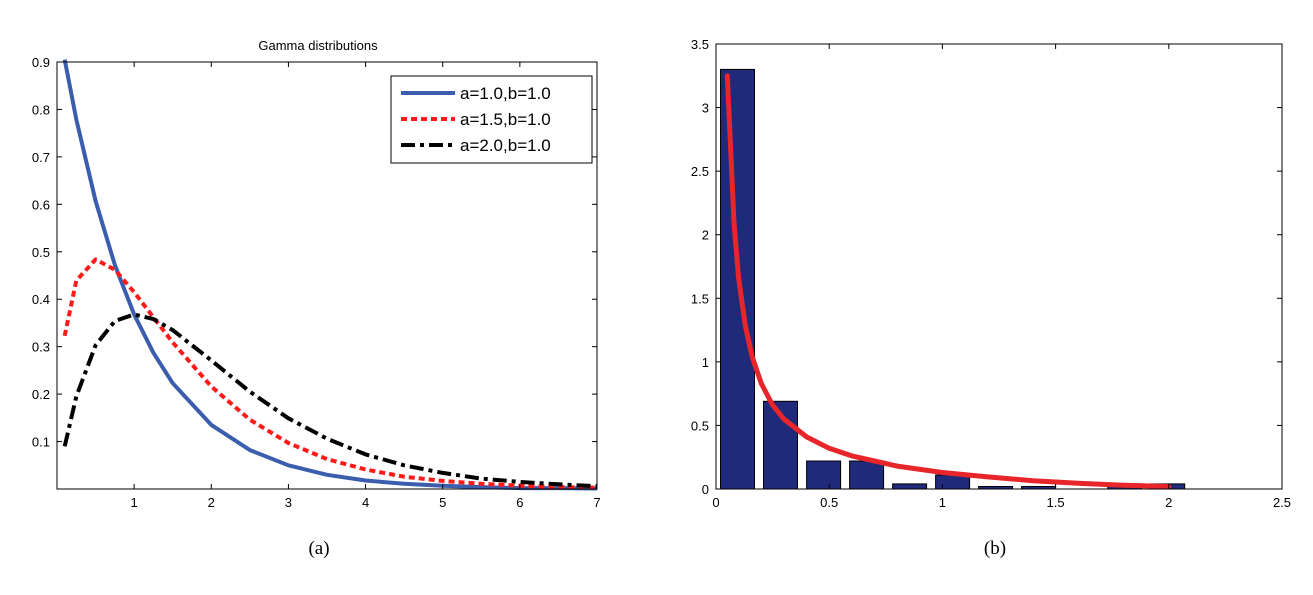 This screenshot has height=595, width=1313. What do you see at coordinates (995, 548) in the screenshot?
I see `chart-b-caption: (b)` at bounding box center [995, 548].